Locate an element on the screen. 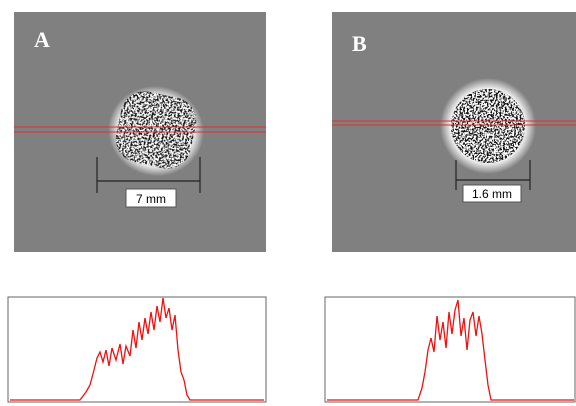 The image size is (576, 406). scale-label: 7 mm is located at coordinates (151, 199).